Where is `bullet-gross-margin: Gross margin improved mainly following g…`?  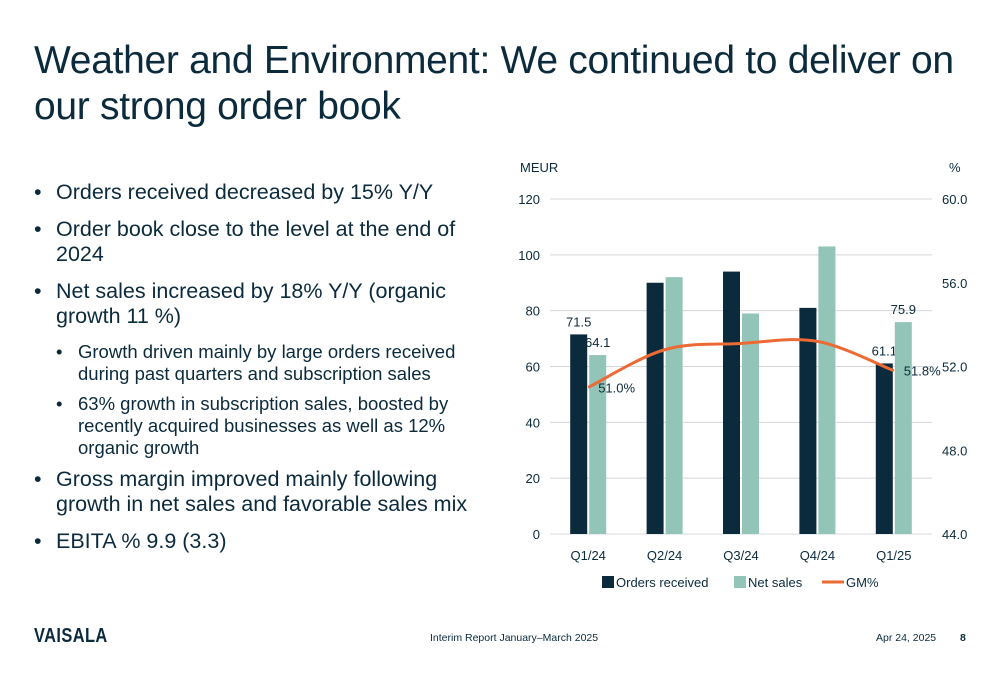 bullet-gross-margin: Gross margin improved mainly following g… is located at coordinates (264, 492).